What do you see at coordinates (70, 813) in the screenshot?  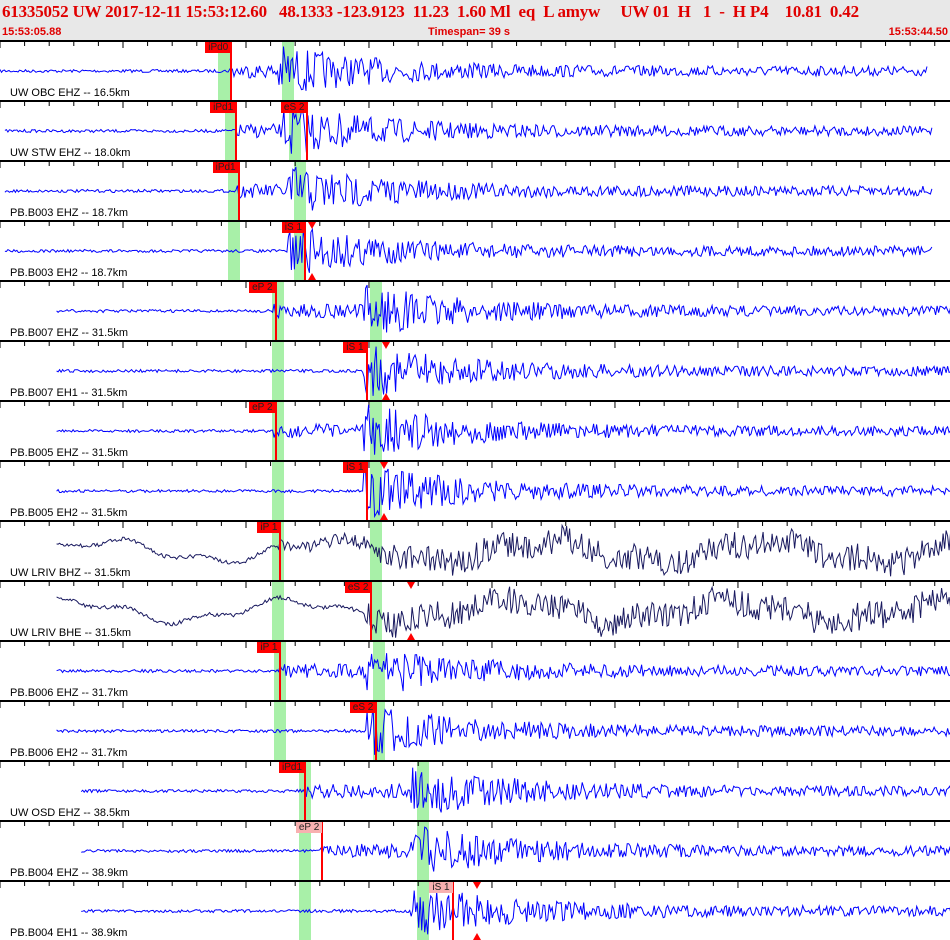 I see `channel-label: UW OSD EHZ -- 38.5km` at bounding box center [70, 813].